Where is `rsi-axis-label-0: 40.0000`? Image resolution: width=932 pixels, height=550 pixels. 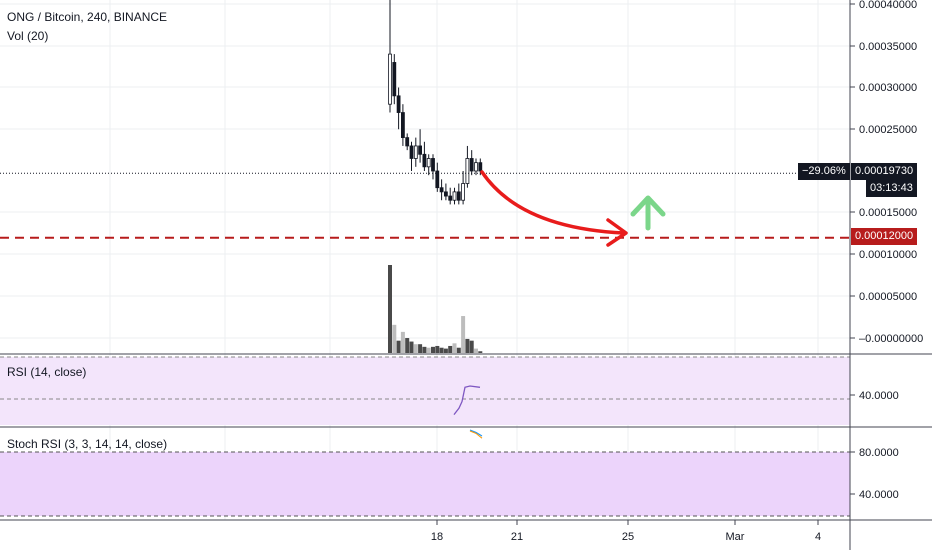
rsi-axis-label-0: 40.0000 is located at coordinates (879, 396).